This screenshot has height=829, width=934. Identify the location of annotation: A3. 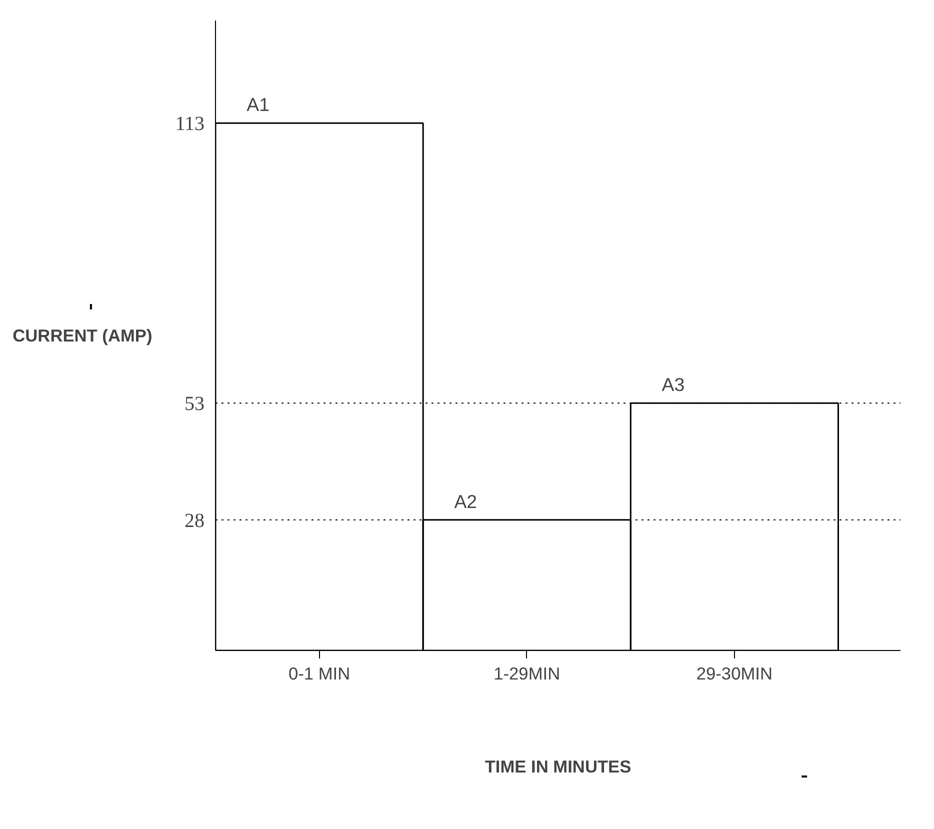
(673, 385).